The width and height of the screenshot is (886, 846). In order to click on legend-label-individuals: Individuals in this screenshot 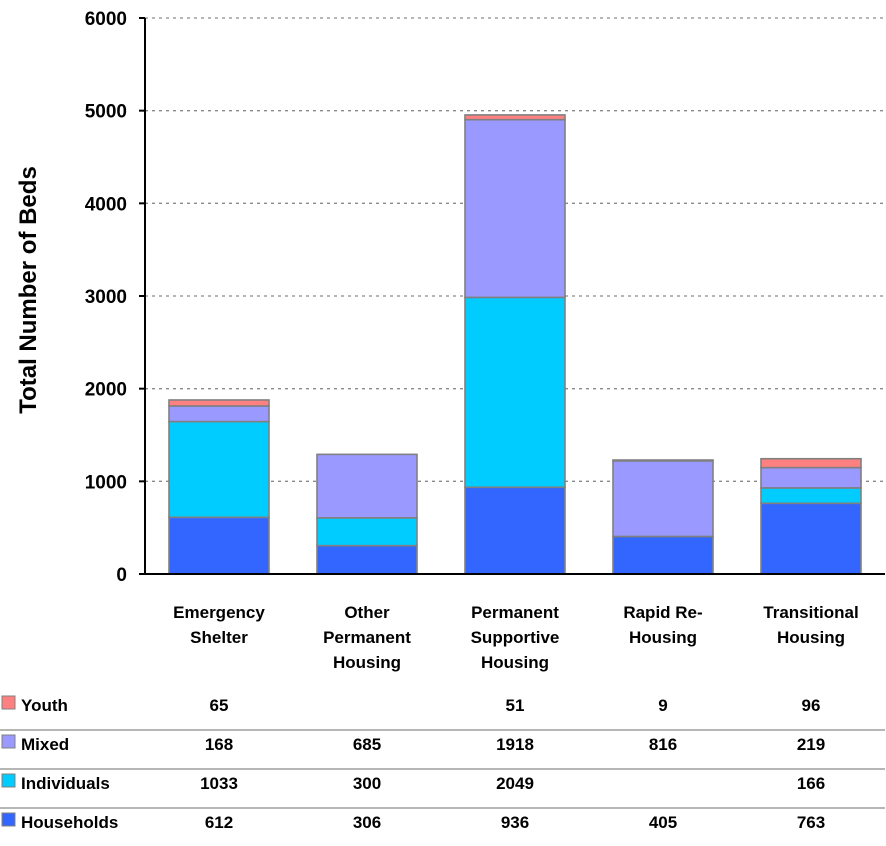, I will do `click(65, 783)`.